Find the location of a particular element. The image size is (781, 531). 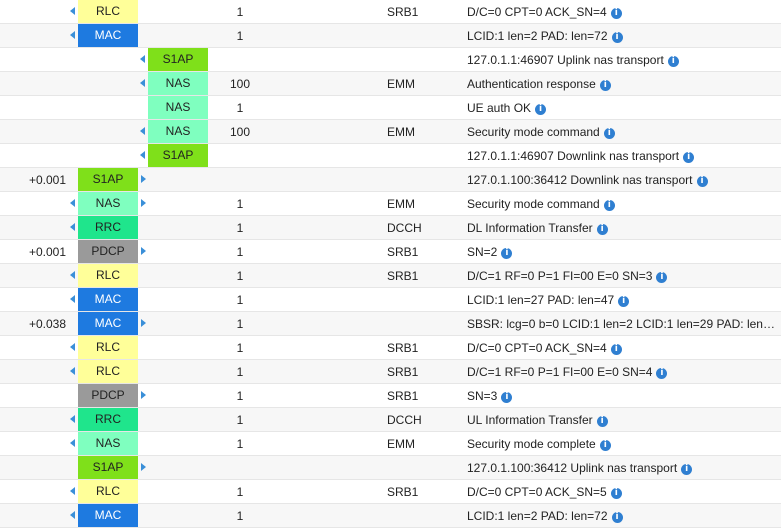

message-cell: D/C=0 CPT=0 ACK_SN=5 i is located at coordinates (544, 492).